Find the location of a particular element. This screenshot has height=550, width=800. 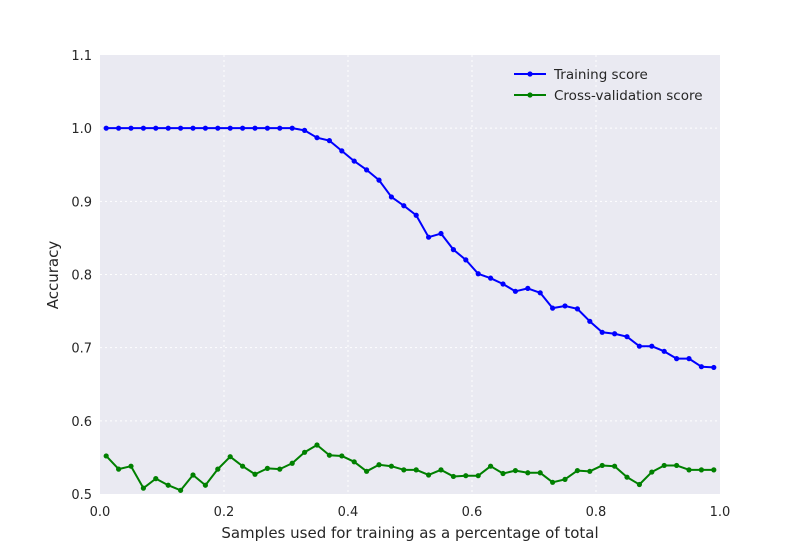

y-tick-label: 0.8 is located at coordinates (81, 276).